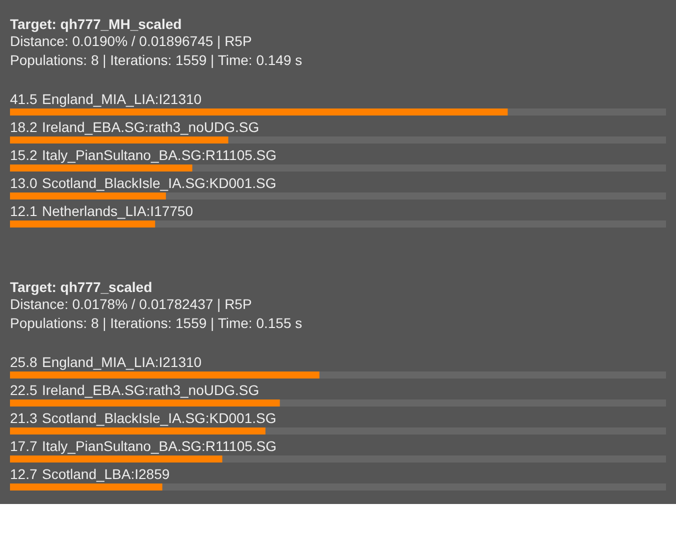  I want to click on text: Populations: 8 | Iterations: 1559 | Time: 0.155 s, so click(156, 323).